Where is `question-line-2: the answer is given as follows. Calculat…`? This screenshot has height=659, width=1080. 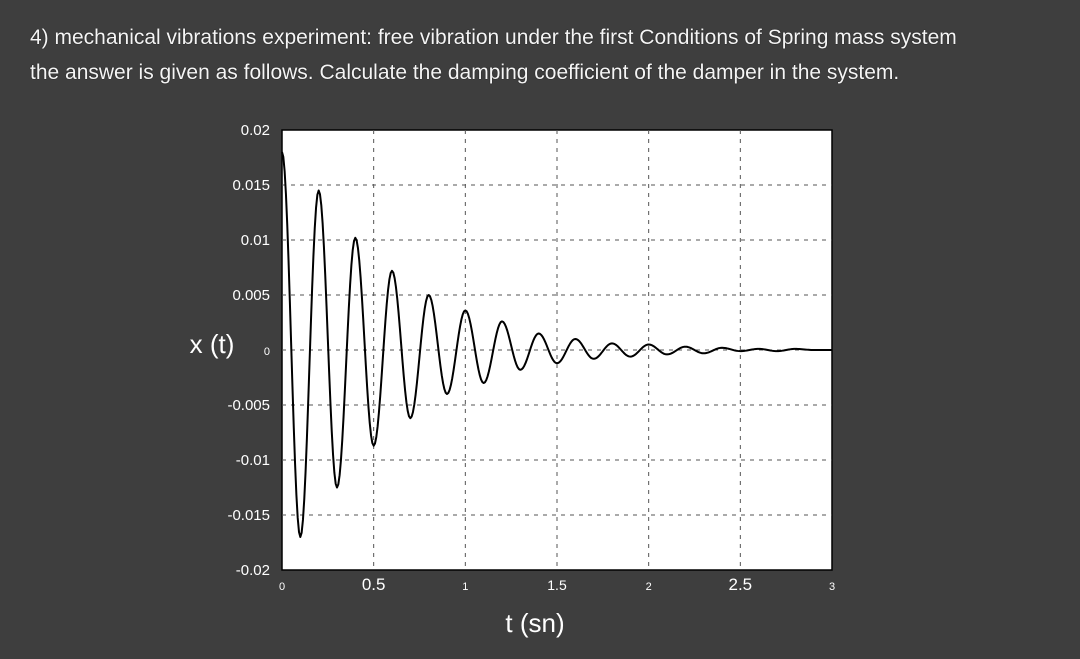 question-line-2: the answer is given as follows. Calculat… is located at coordinates (465, 72).